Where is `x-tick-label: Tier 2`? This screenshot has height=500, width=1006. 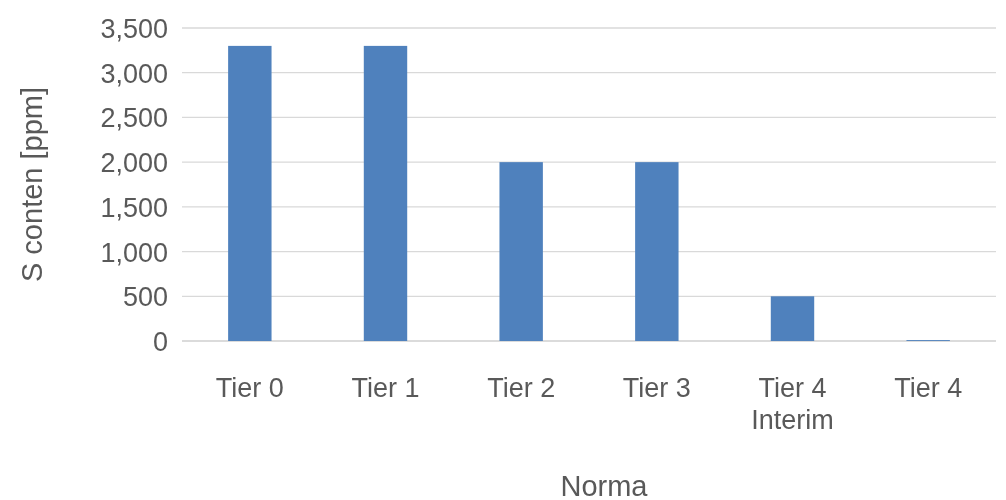 x-tick-label: Tier 2 is located at coordinates (521, 388).